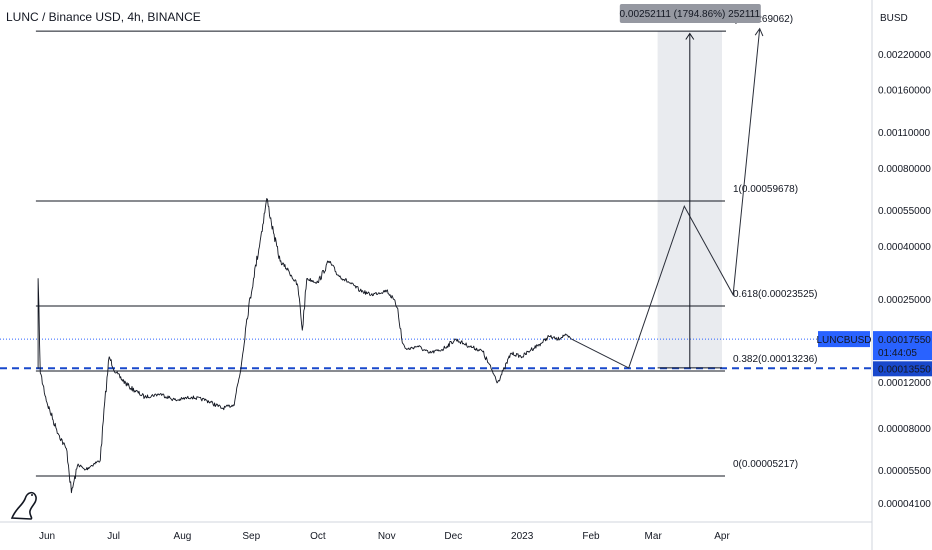 This screenshot has height=550, width=932. I want to click on price-axis-tick: 0.00025000, so click(904, 300).